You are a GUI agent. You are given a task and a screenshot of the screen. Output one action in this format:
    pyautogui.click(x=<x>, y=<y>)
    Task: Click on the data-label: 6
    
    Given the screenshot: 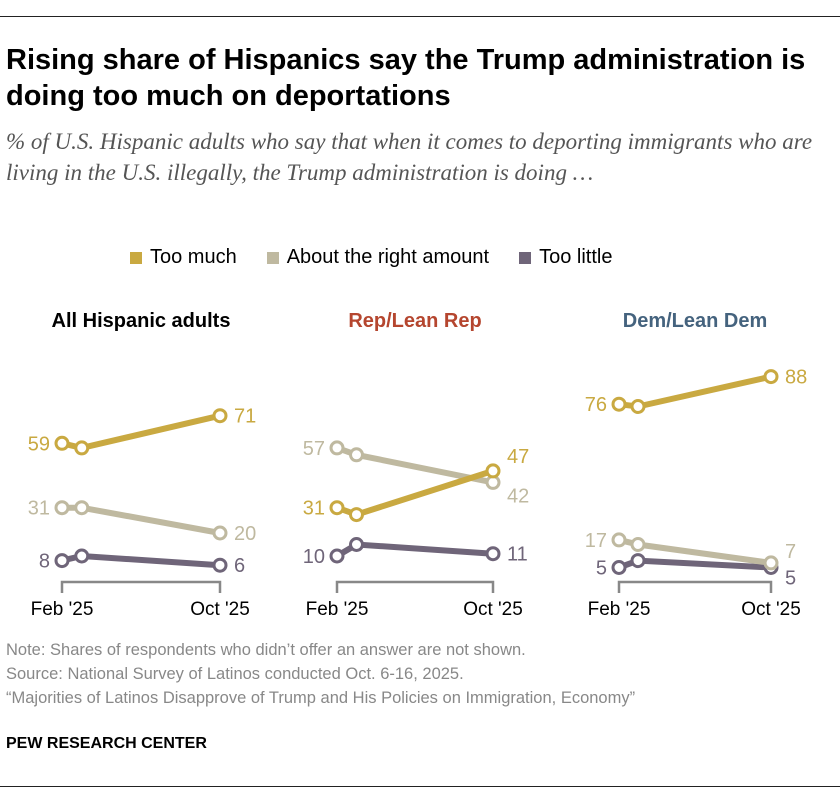 What is the action you would take?
    pyautogui.click(x=239, y=566)
    